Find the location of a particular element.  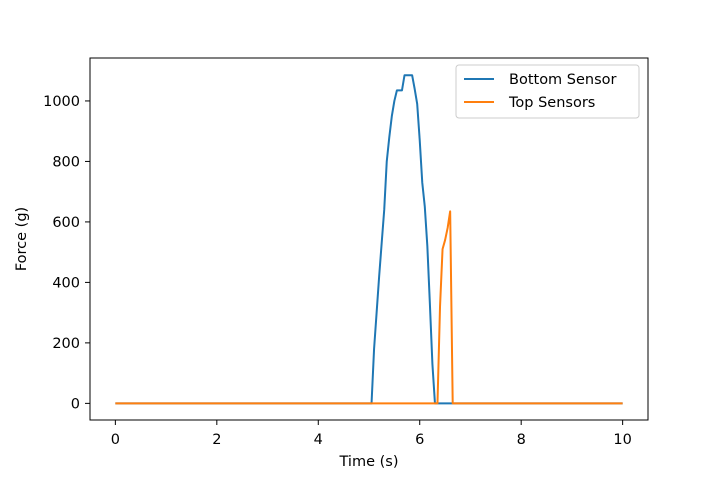

x-tick-label: 6 is located at coordinates (419, 440).